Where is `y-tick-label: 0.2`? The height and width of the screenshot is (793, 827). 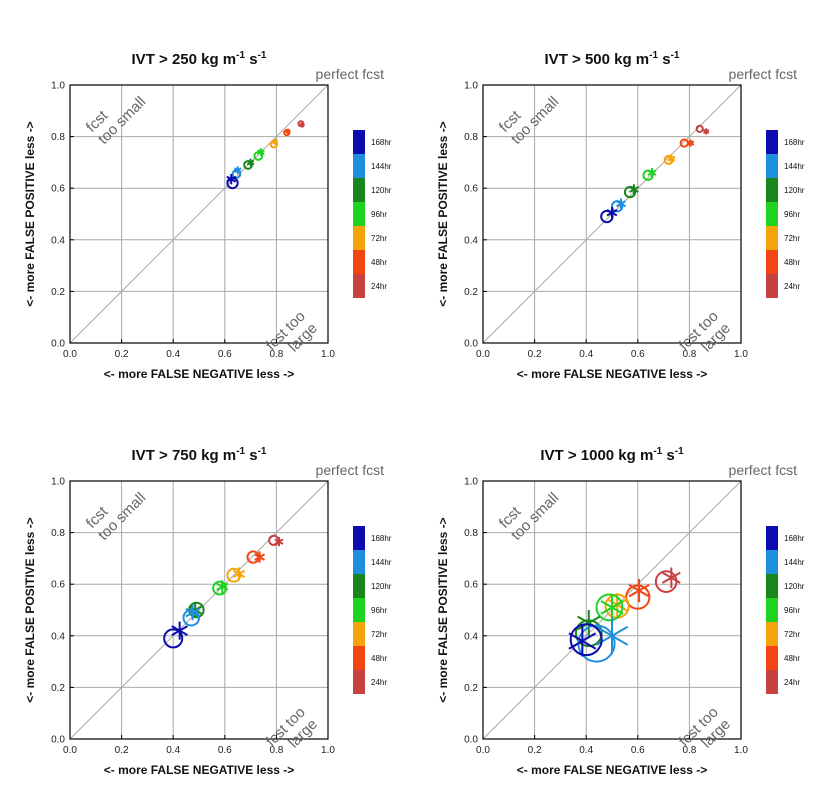
y-tick-label: 0.2 is located at coordinates (471, 292).